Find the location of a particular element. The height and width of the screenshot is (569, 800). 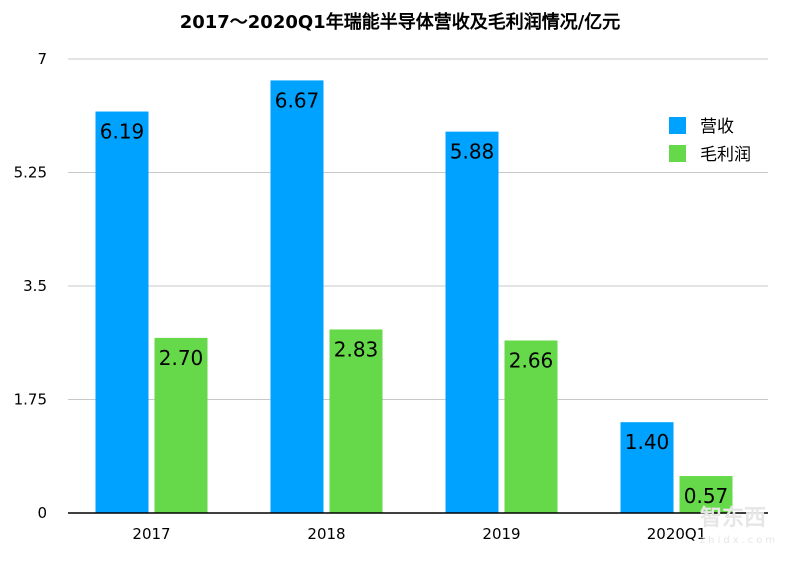

data-label: 2.83 is located at coordinates (356, 349).